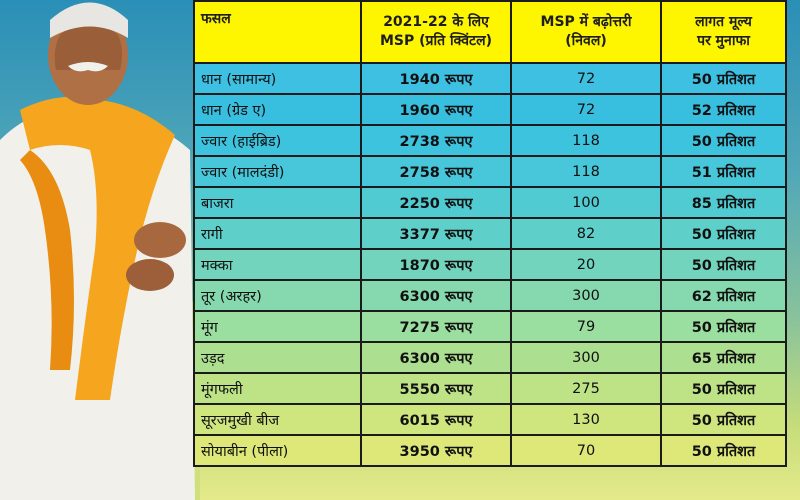 The width and height of the screenshot is (800, 500). I want to click on msp-cell: 2250 रूपए, so click(436, 202).